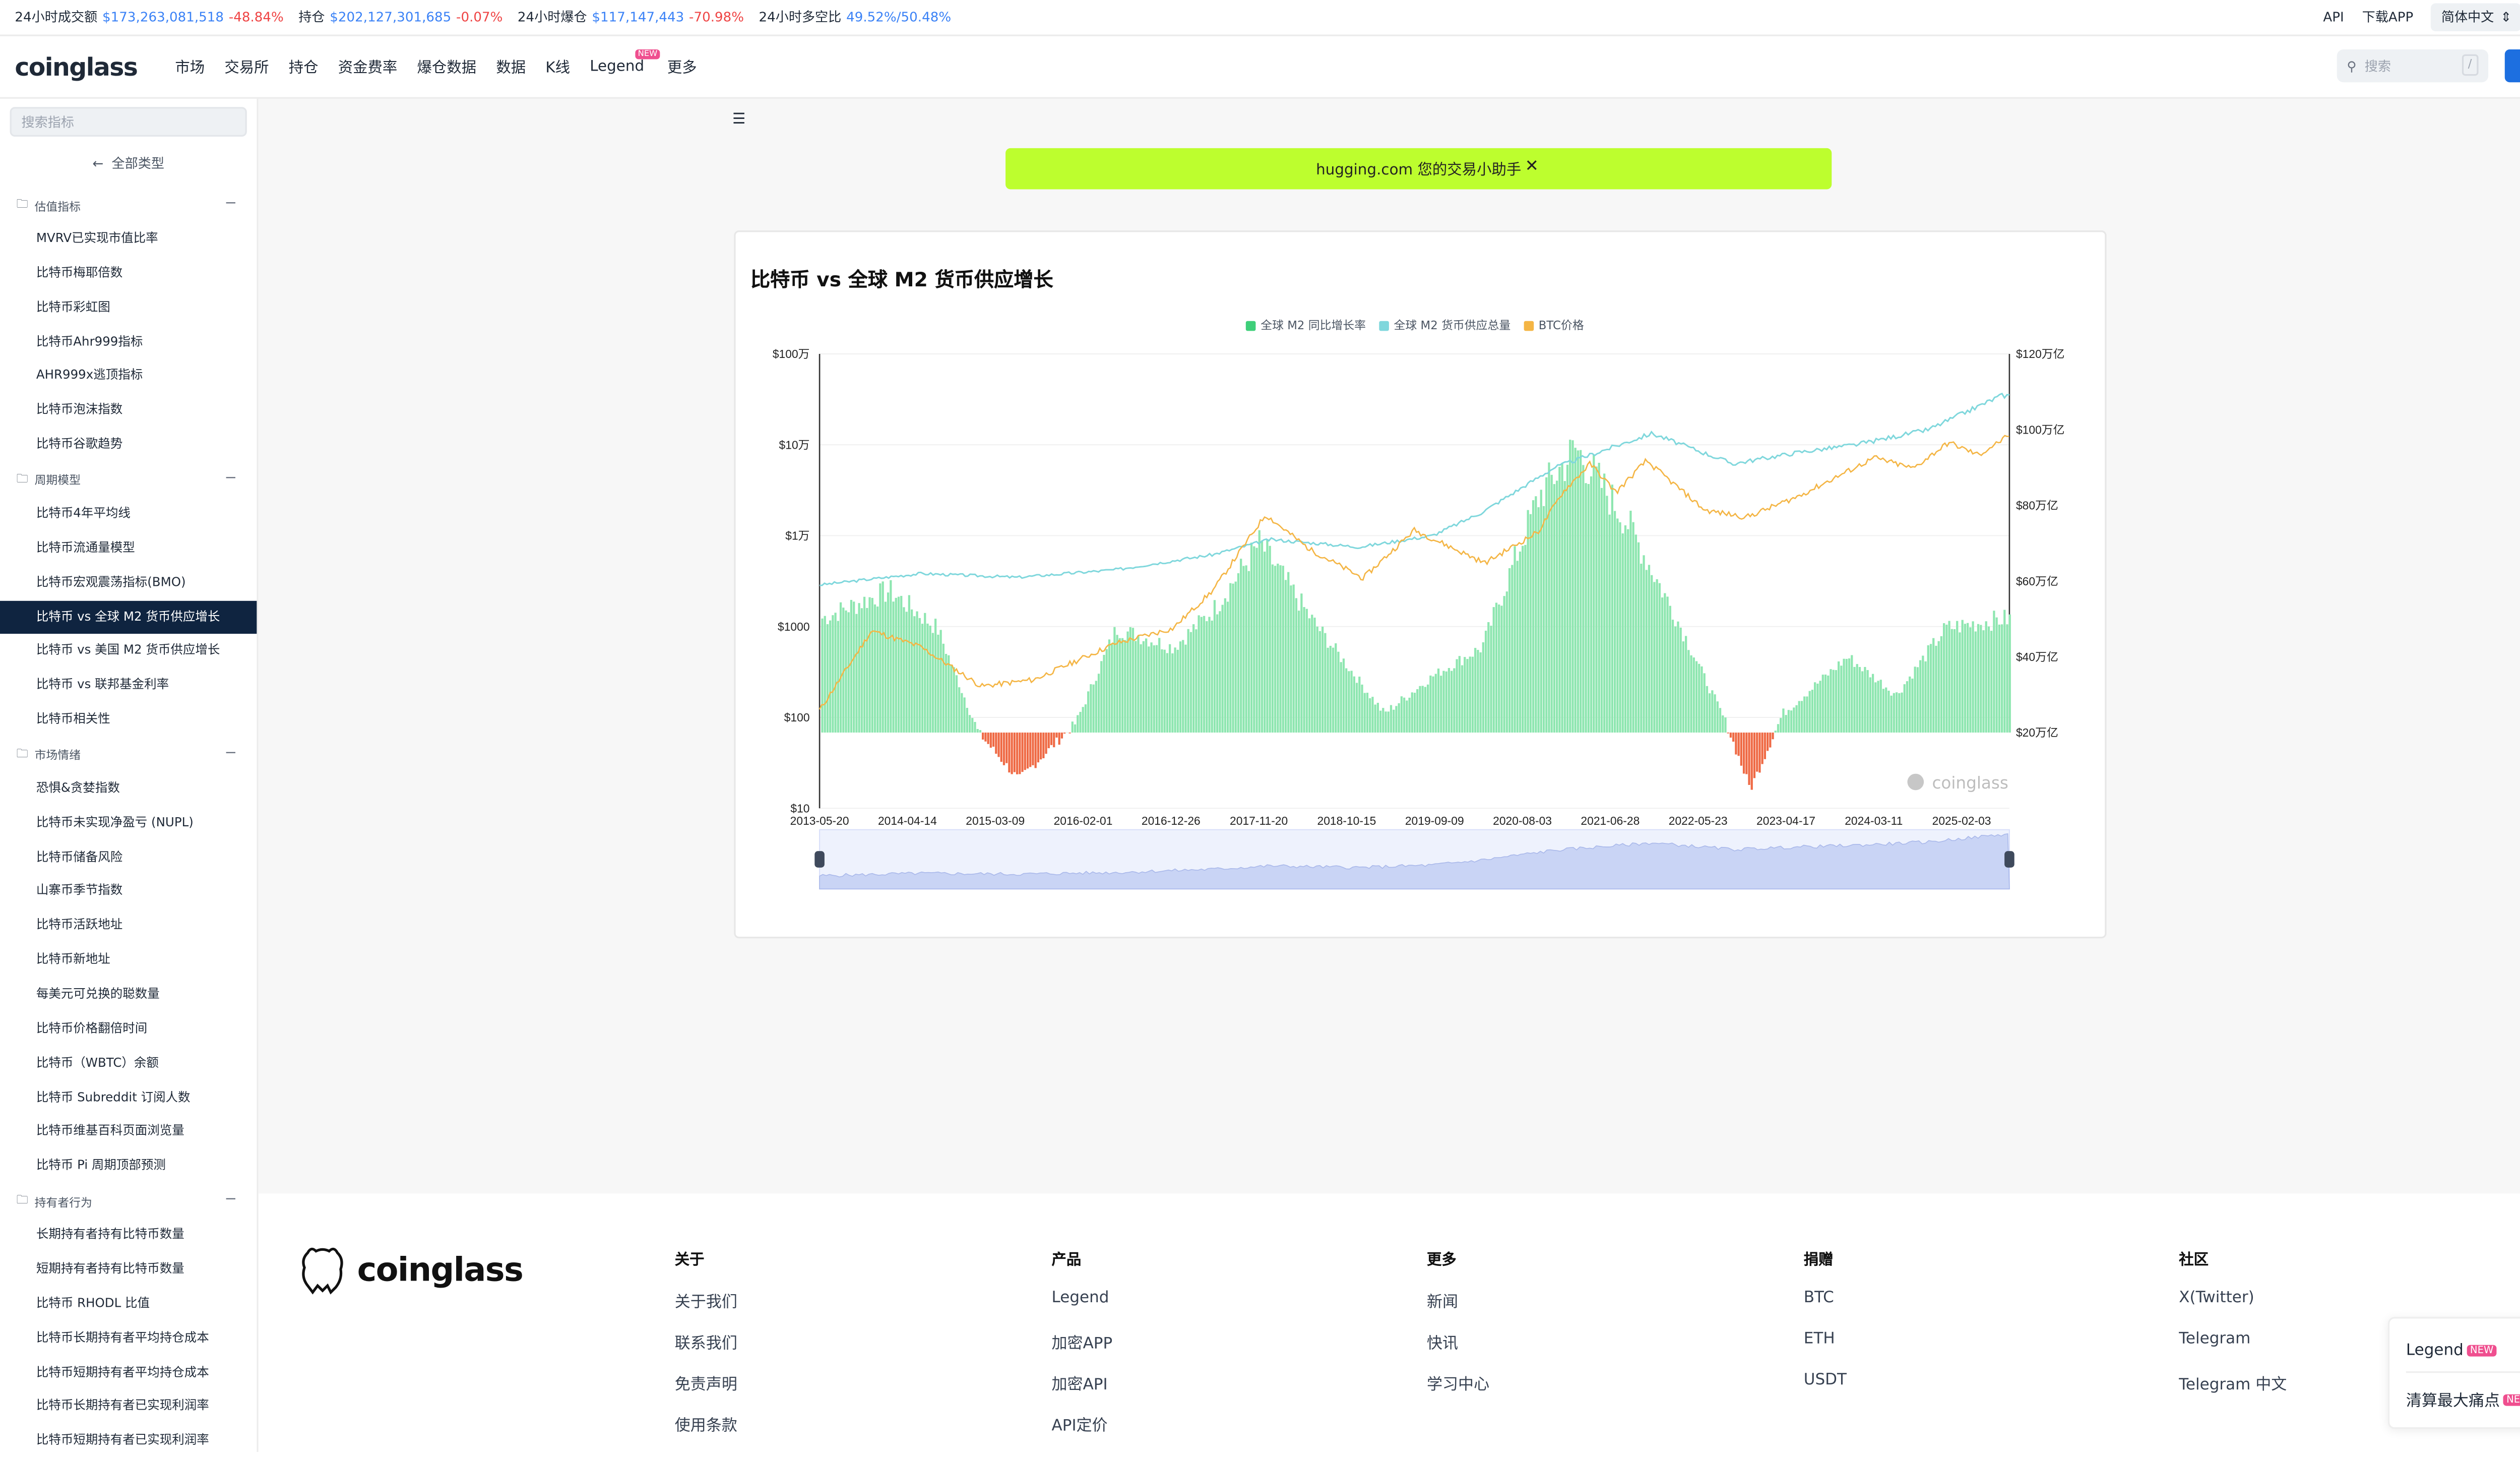 The image size is (2520, 1457). Describe the element at coordinates (128, 375) in the screenshot. I see `sidebar-item: AHR999x逃顶指标` at that location.